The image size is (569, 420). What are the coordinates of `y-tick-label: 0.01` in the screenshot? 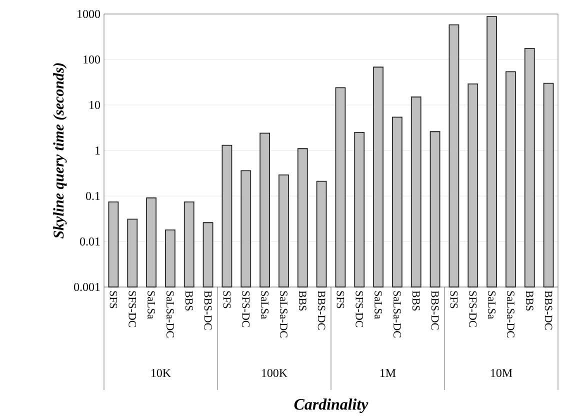 It's located at (90, 241).